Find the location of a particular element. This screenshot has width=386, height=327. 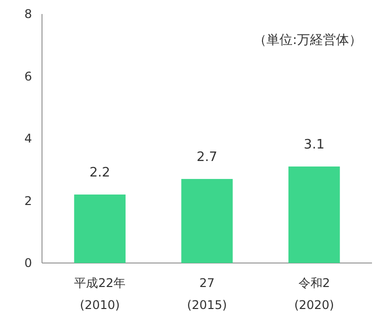

annotation: （単位:万経営体） is located at coordinates (308, 40).